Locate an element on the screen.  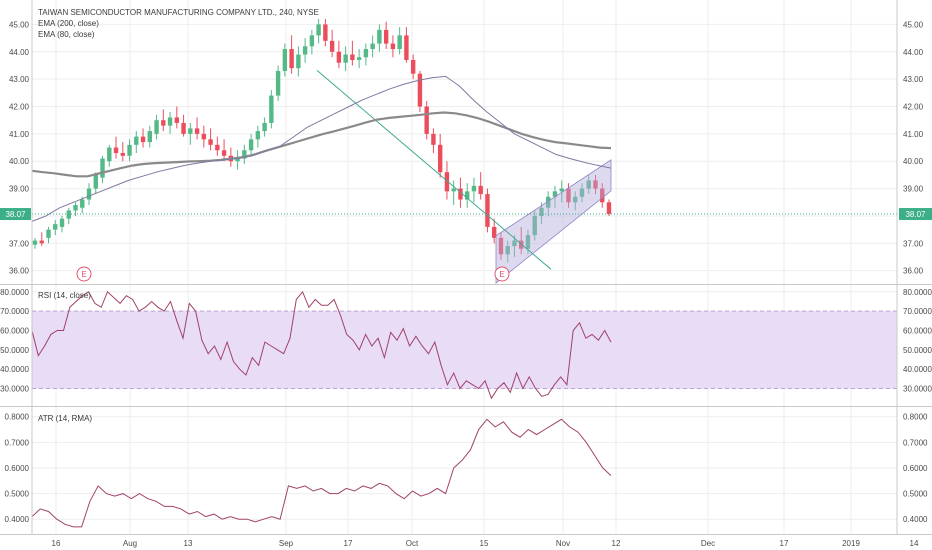
trend-channel is located at coordinates (553, 221).